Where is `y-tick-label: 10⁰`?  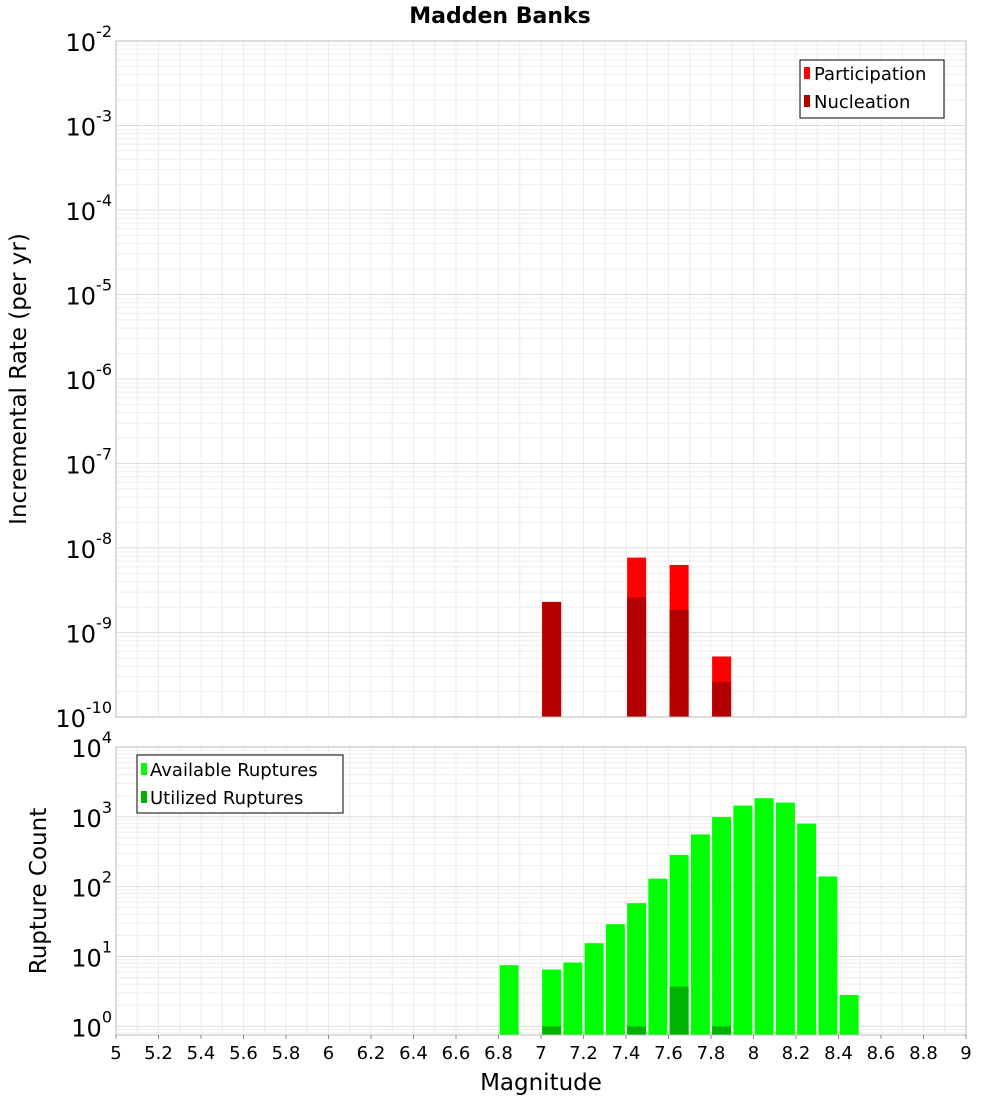
y-tick-label: 10⁰ is located at coordinates (91, 1024).